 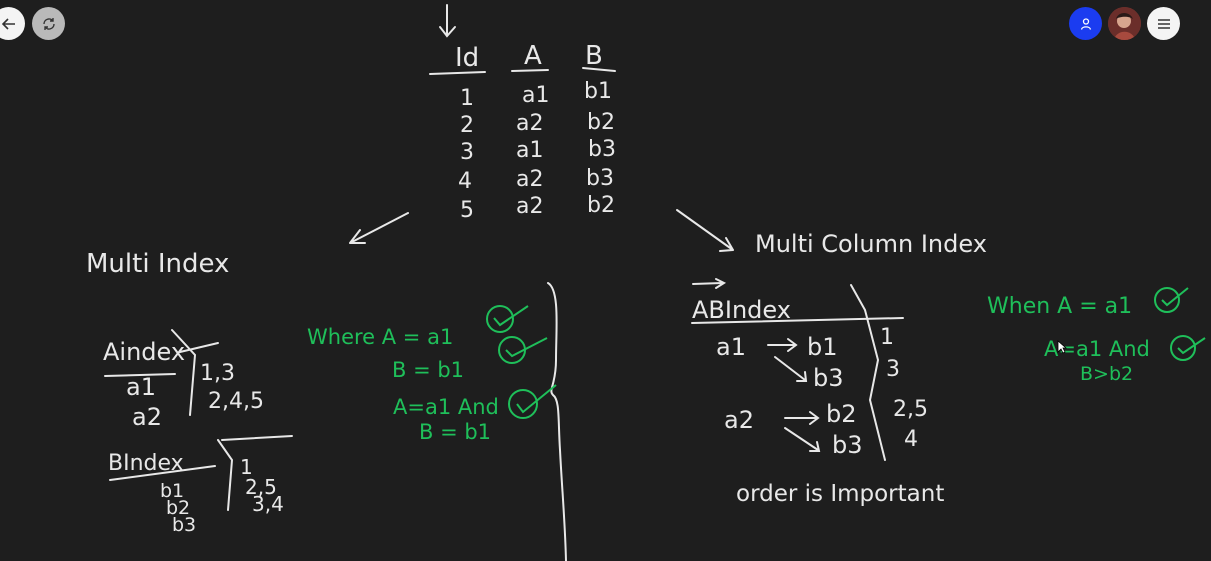 I want to click on bindex-ids: 1, so click(x=246, y=467).